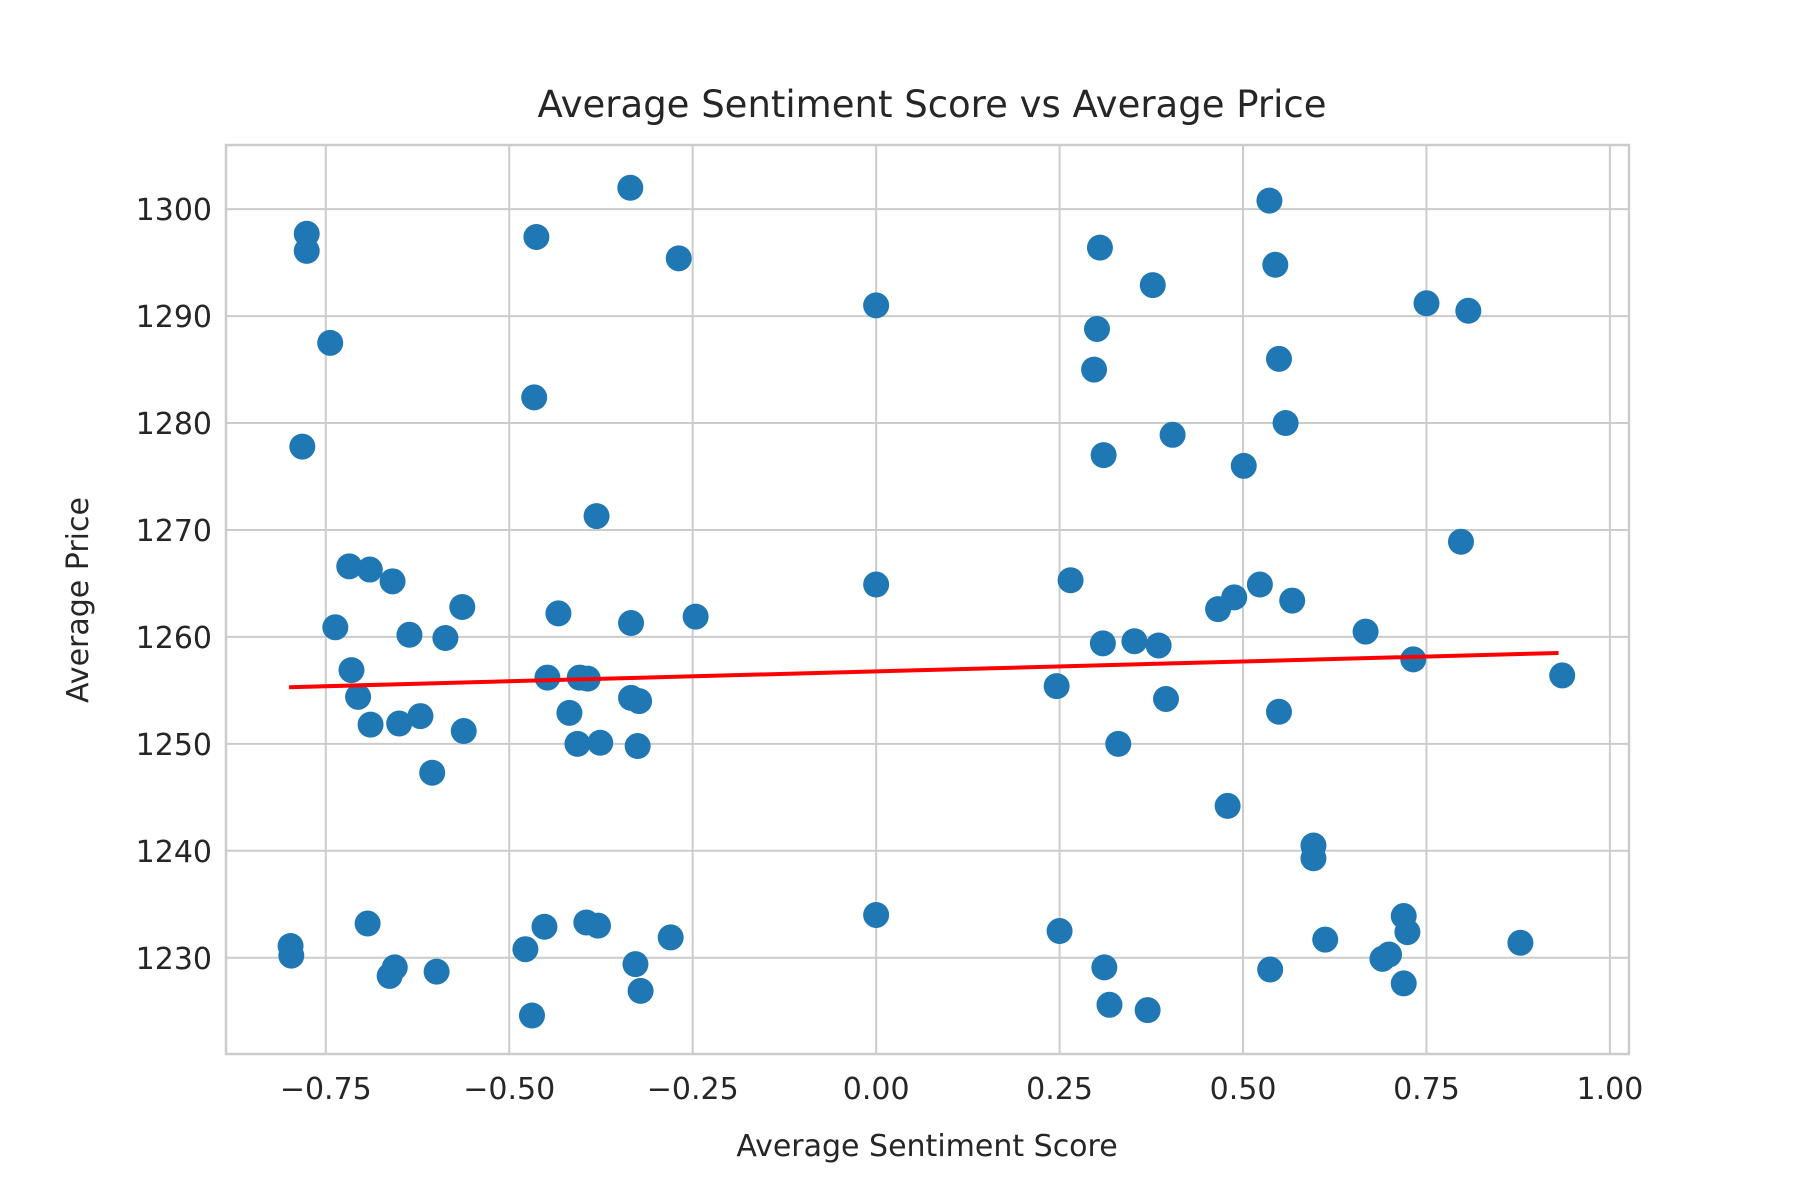  I want to click on x-tick-label: 0.25, so click(1059, 1089).